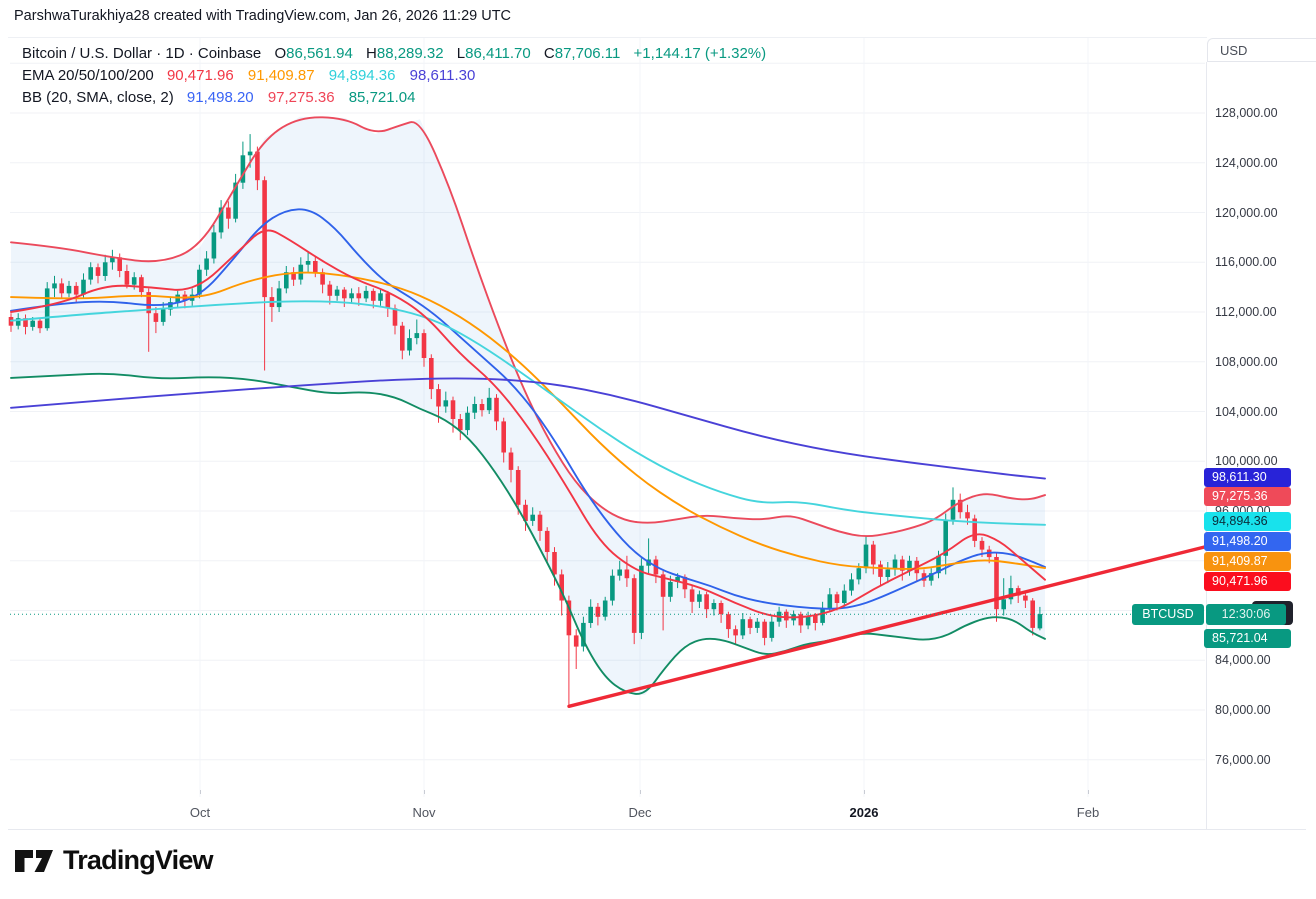  What do you see at coordinates (1247, 496) in the screenshot?
I see `bb-upper-price-label: 97,275.36` at bounding box center [1247, 496].